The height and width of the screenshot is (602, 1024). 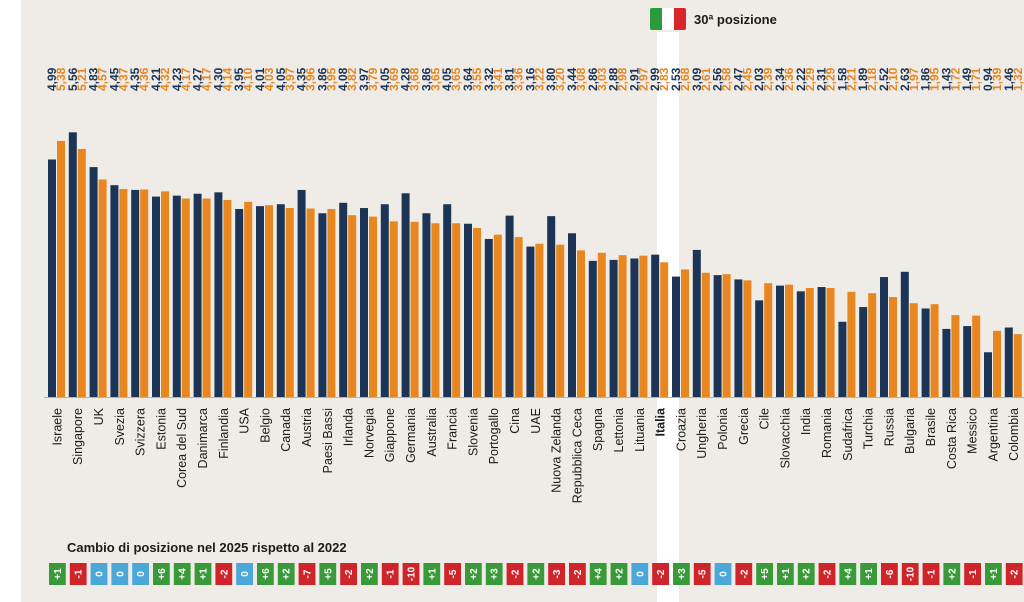 I want to click on category-label: Colombia, so click(x=1014, y=434).